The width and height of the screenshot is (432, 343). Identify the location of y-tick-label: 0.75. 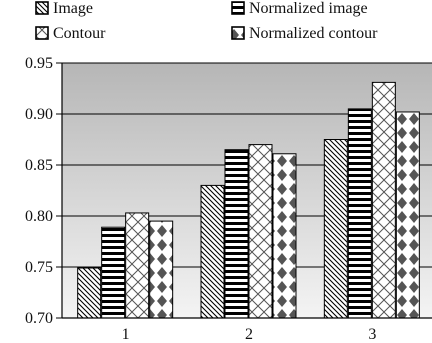
(39, 267).